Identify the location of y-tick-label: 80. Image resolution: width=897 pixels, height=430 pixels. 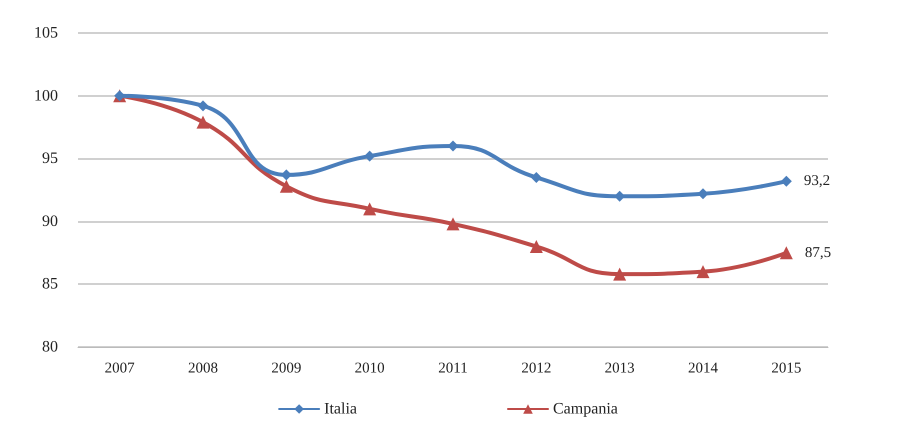
(50, 347).